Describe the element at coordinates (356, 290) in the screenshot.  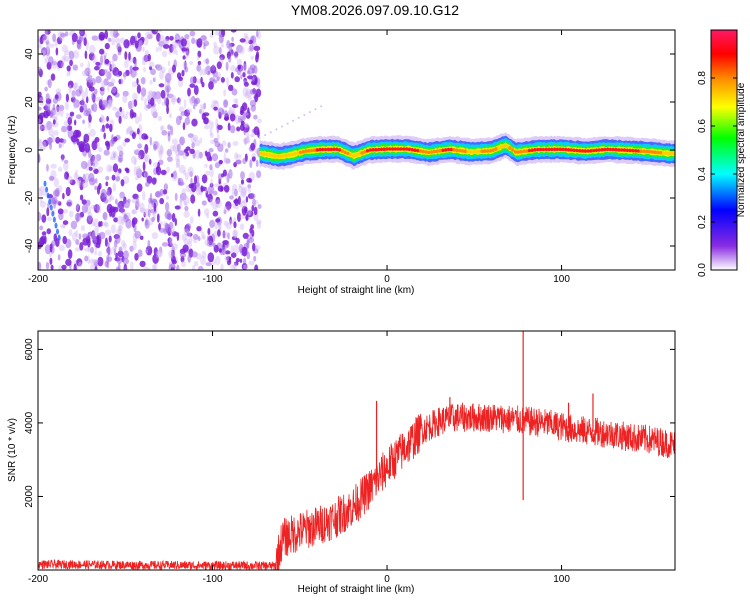
I see `spectrogram-x-label: Height of straight line (km)` at that location.